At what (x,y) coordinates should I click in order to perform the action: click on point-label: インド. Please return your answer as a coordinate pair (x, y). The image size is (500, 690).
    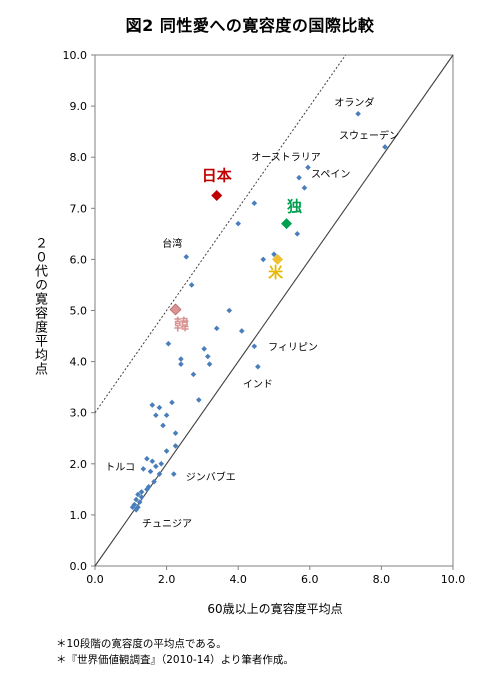
    Looking at the image, I should click on (258, 384).